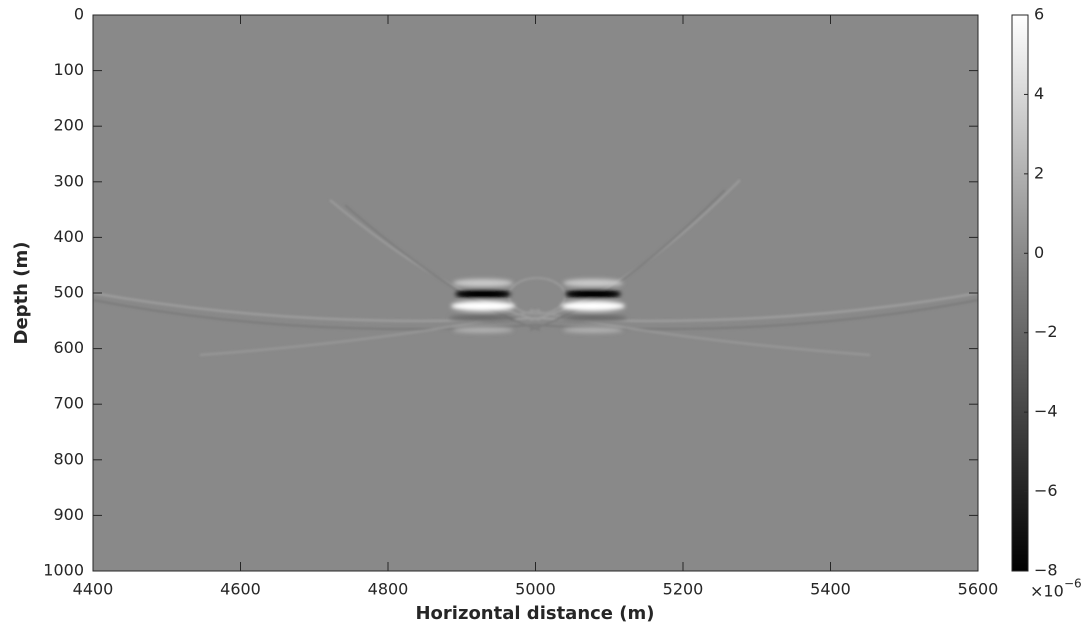  I want to click on y-tick-label: 900, so click(68, 514).